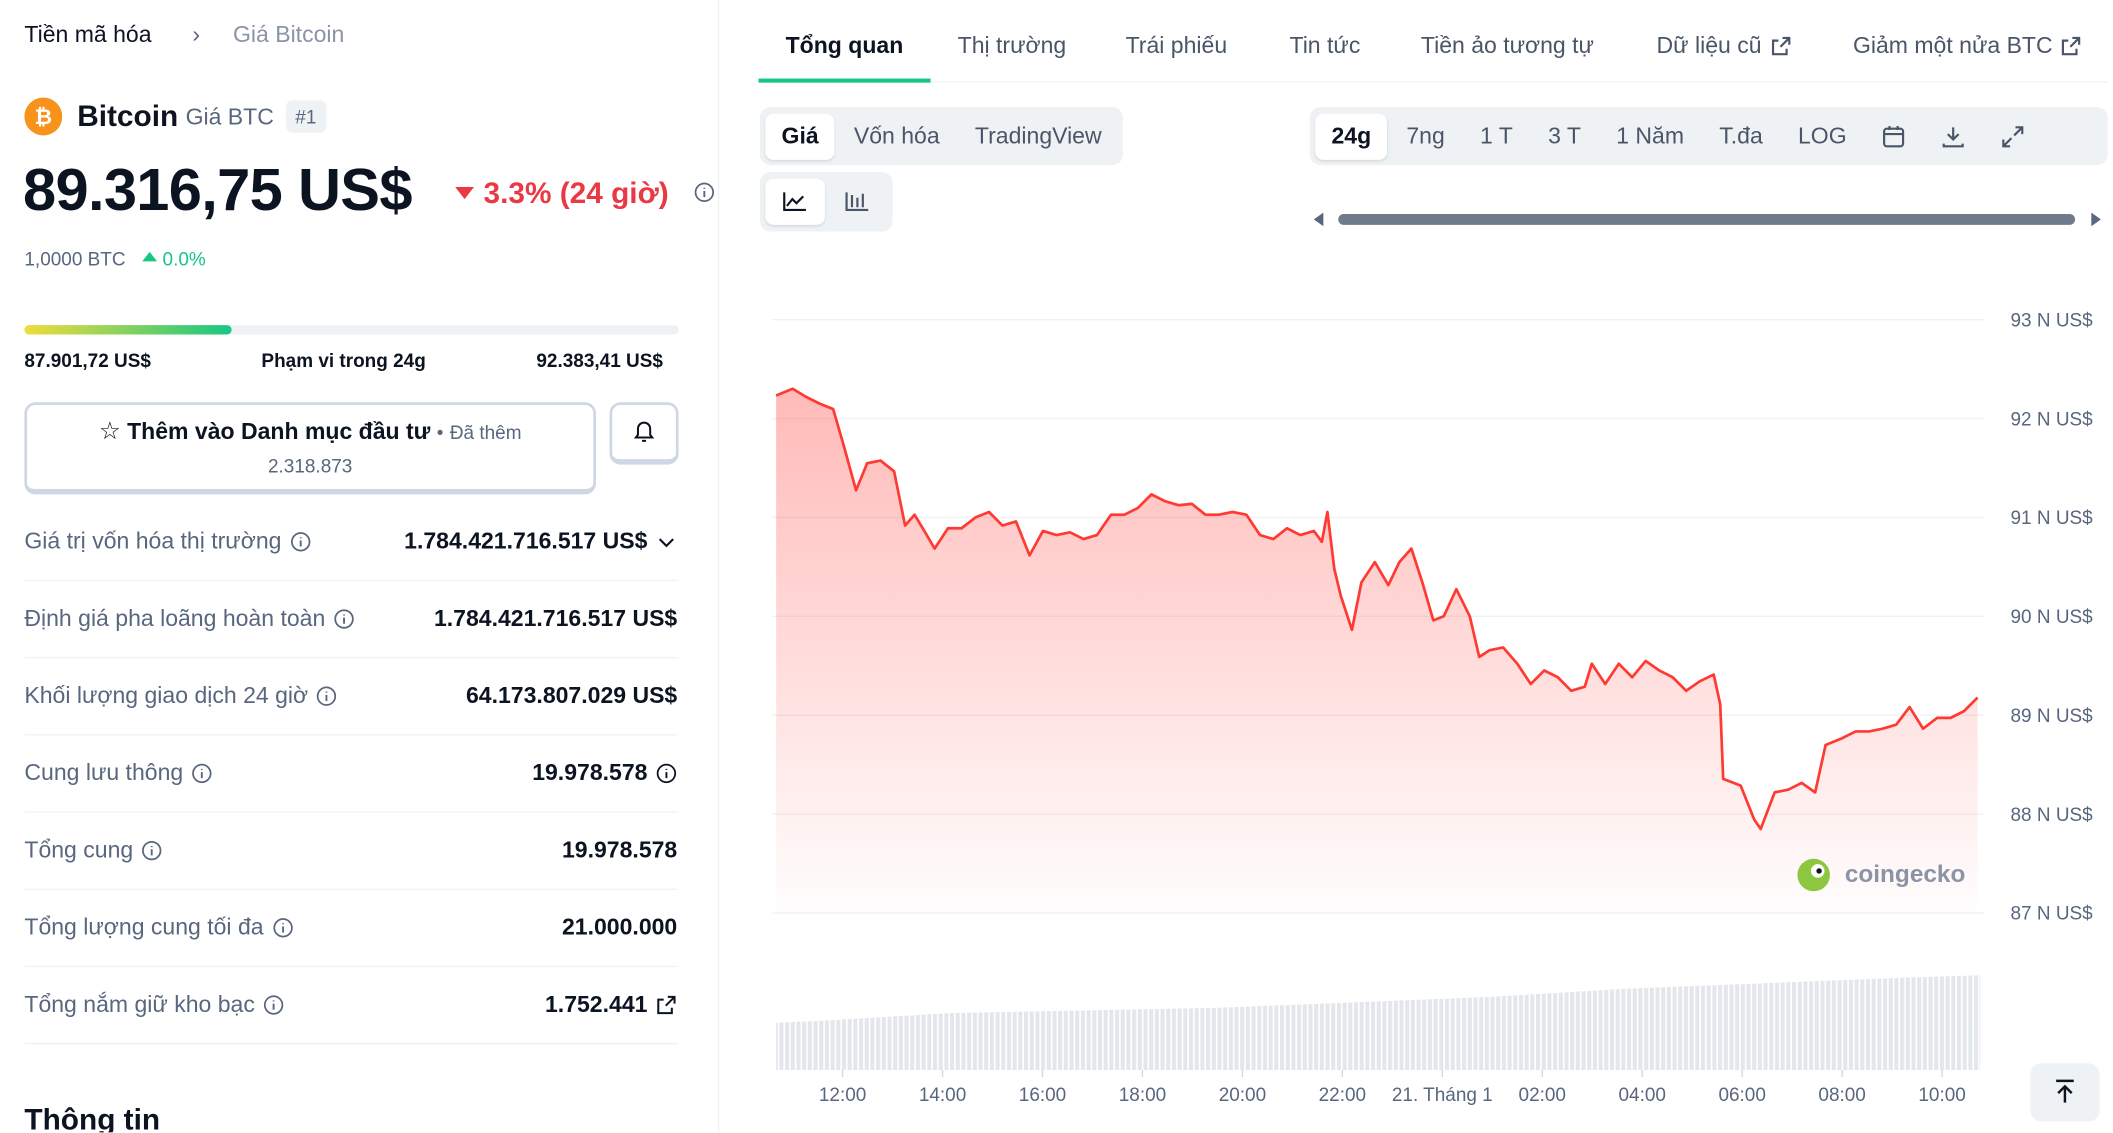  What do you see at coordinates (43, 116) in the screenshot?
I see `coin-icon: ₿` at bounding box center [43, 116].